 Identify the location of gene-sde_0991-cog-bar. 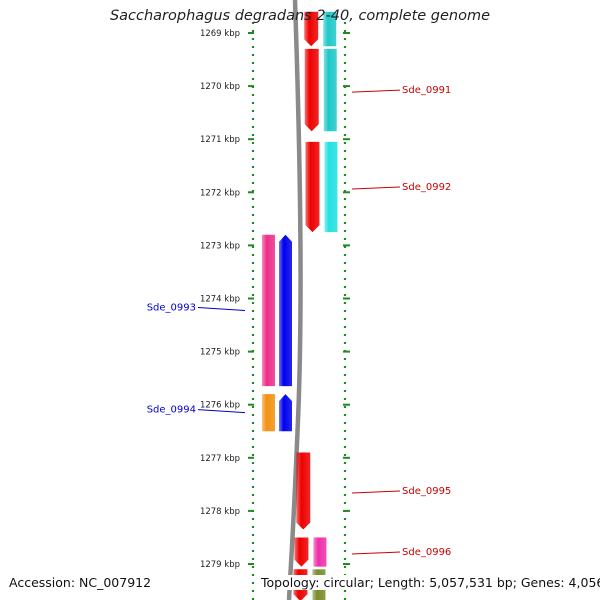
(330, 90).